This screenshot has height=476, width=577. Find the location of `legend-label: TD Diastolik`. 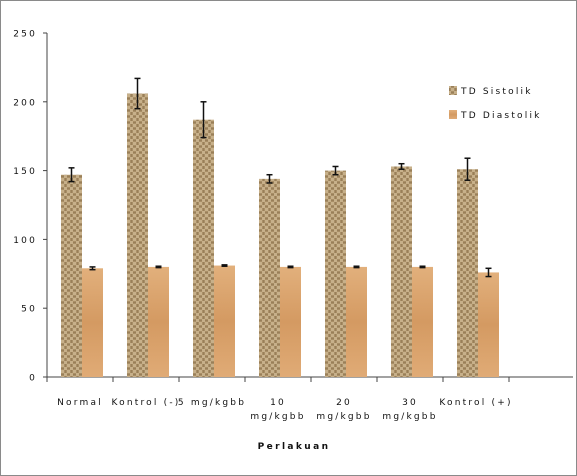

legend-label: TD Diastolik is located at coordinates (501, 116).